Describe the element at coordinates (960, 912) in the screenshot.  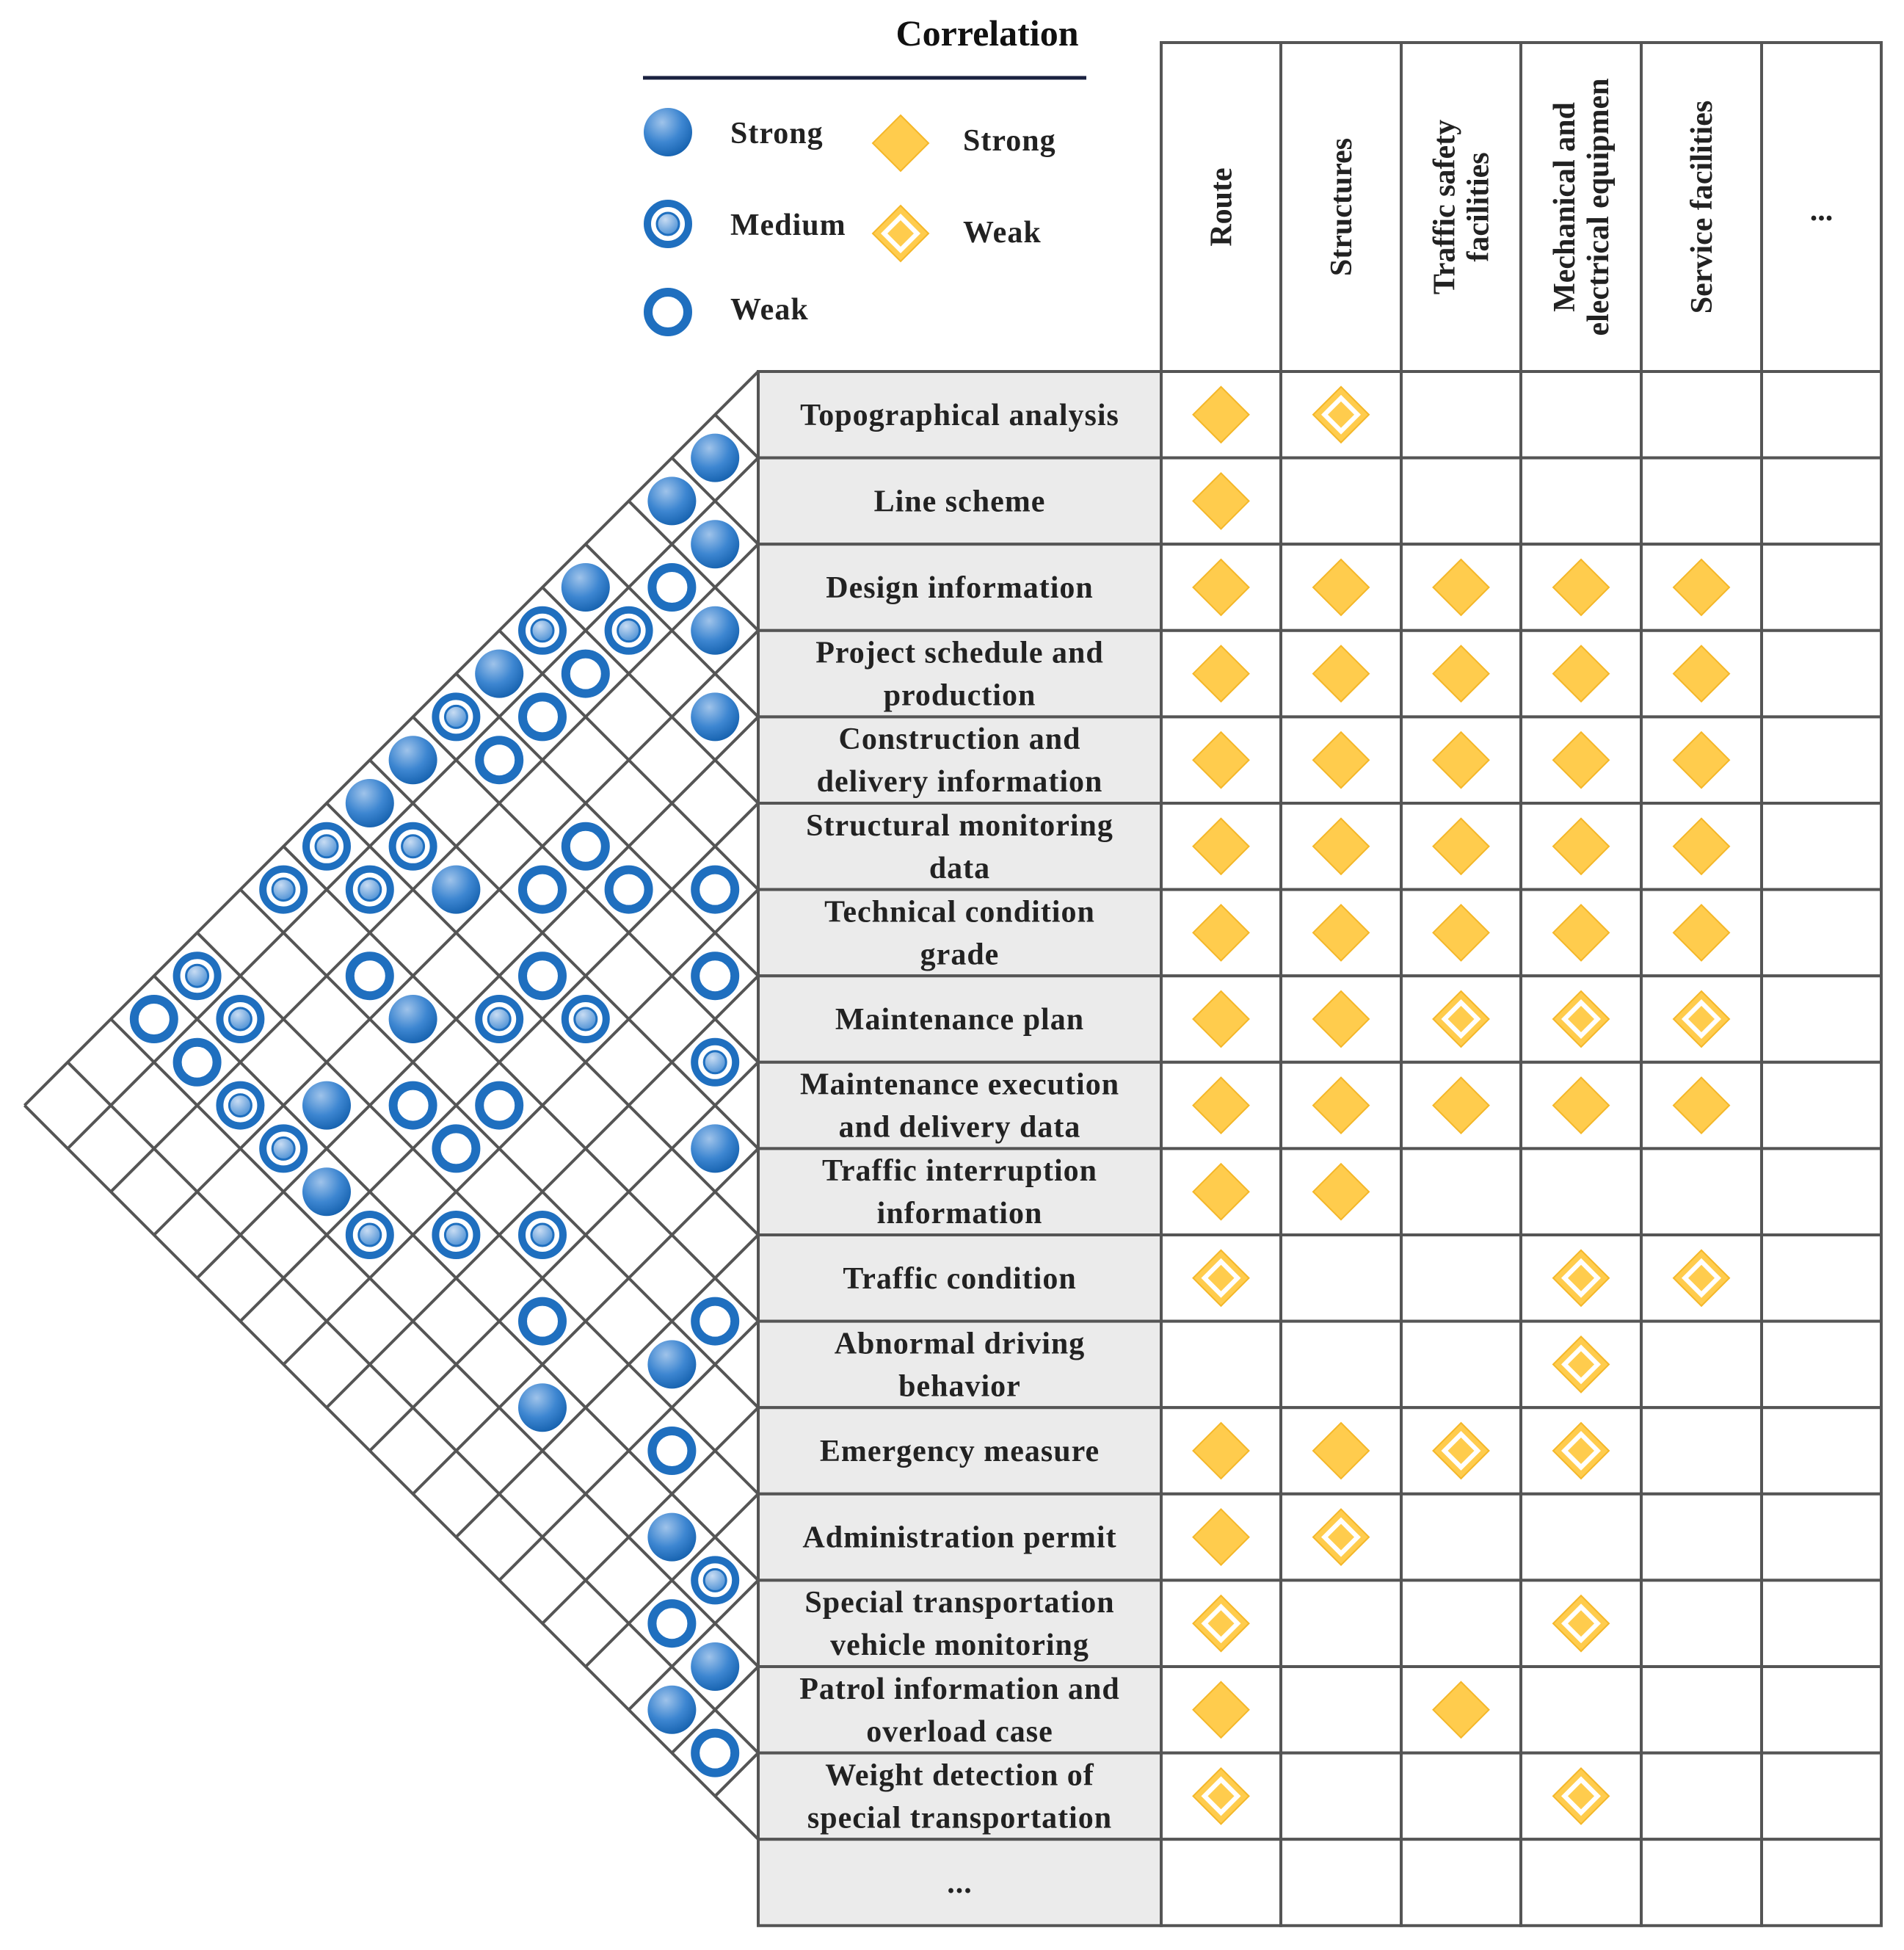
I see `row-label: Technical condition` at that location.